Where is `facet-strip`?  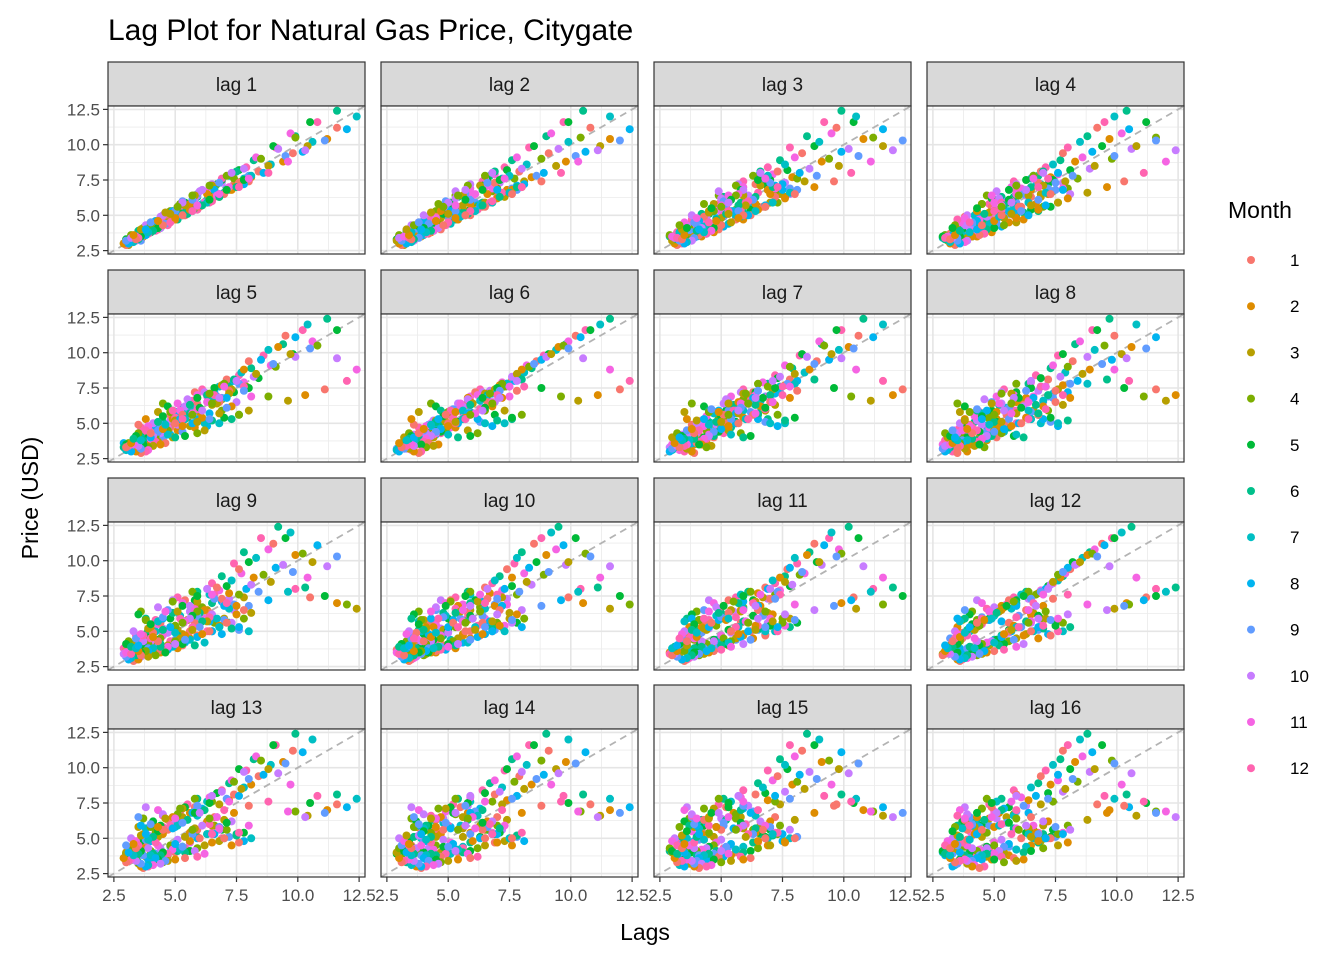
facet-strip is located at coordinates (509, 292).